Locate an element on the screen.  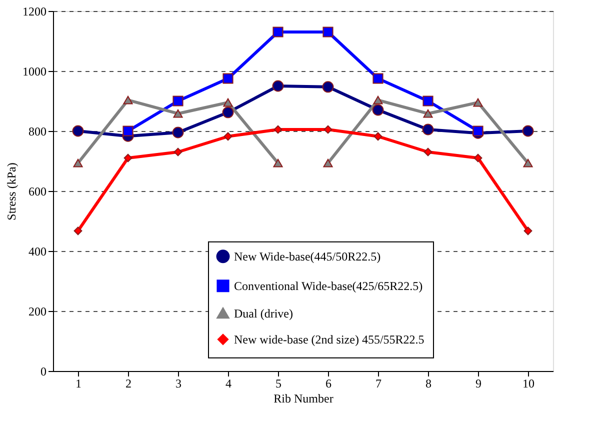
x-tick-label: 3 is located at coordinates (179, 383).